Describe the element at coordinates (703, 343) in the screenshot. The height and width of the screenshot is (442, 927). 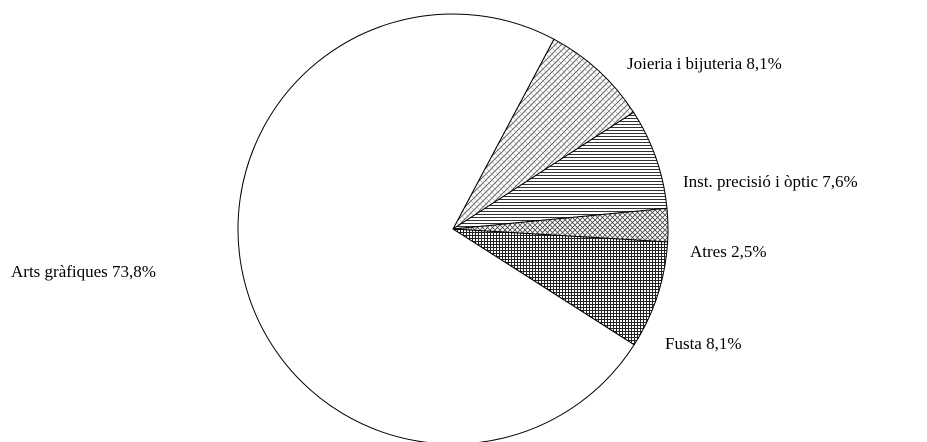
I see `slice-label: Fusta 8,1%` at that location.